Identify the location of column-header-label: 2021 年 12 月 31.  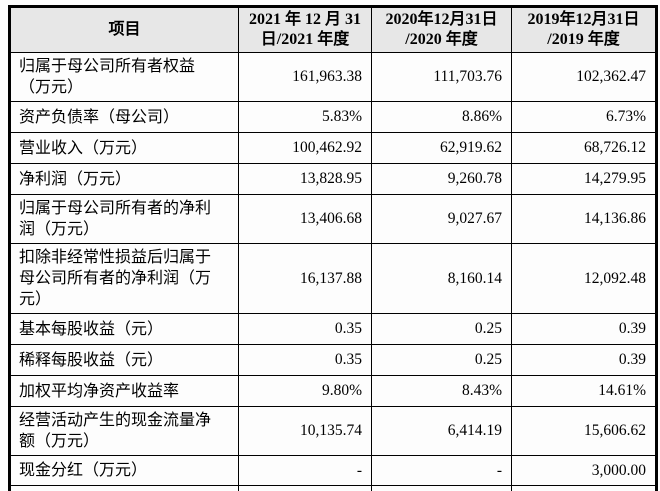
(304, 19).